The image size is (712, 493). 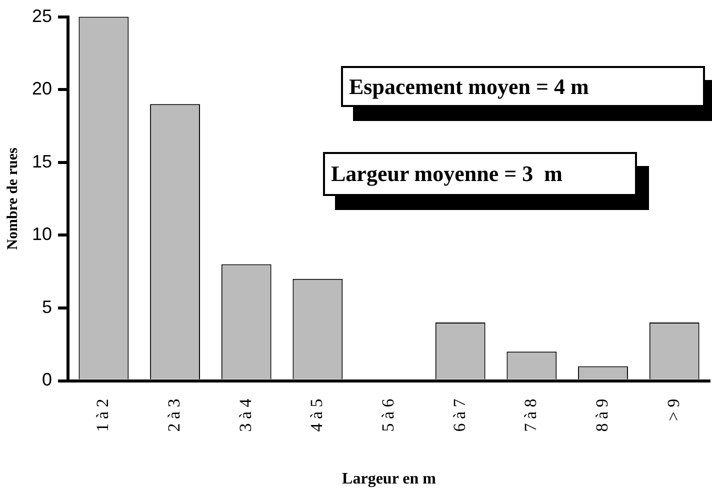 What do you see at coordinates (42, 161) in the screenshot?
I see `y-tick-label: 15` at bounding box center [42, 161].